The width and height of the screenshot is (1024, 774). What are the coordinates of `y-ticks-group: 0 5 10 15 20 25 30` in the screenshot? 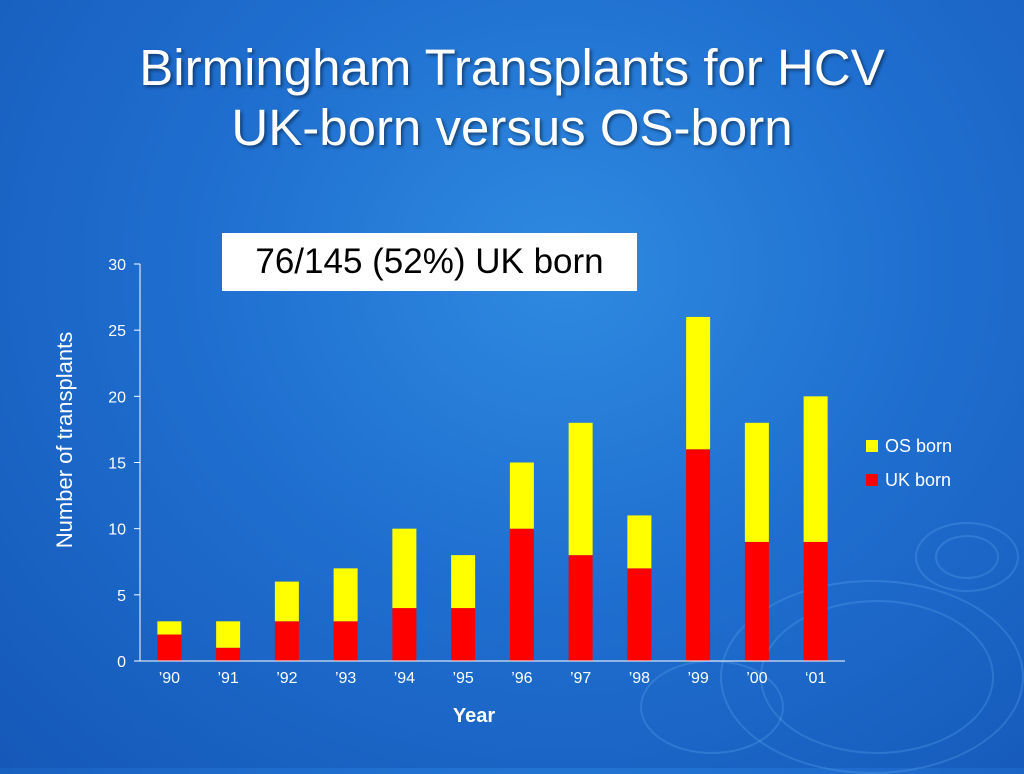 It's located at (124, 464).